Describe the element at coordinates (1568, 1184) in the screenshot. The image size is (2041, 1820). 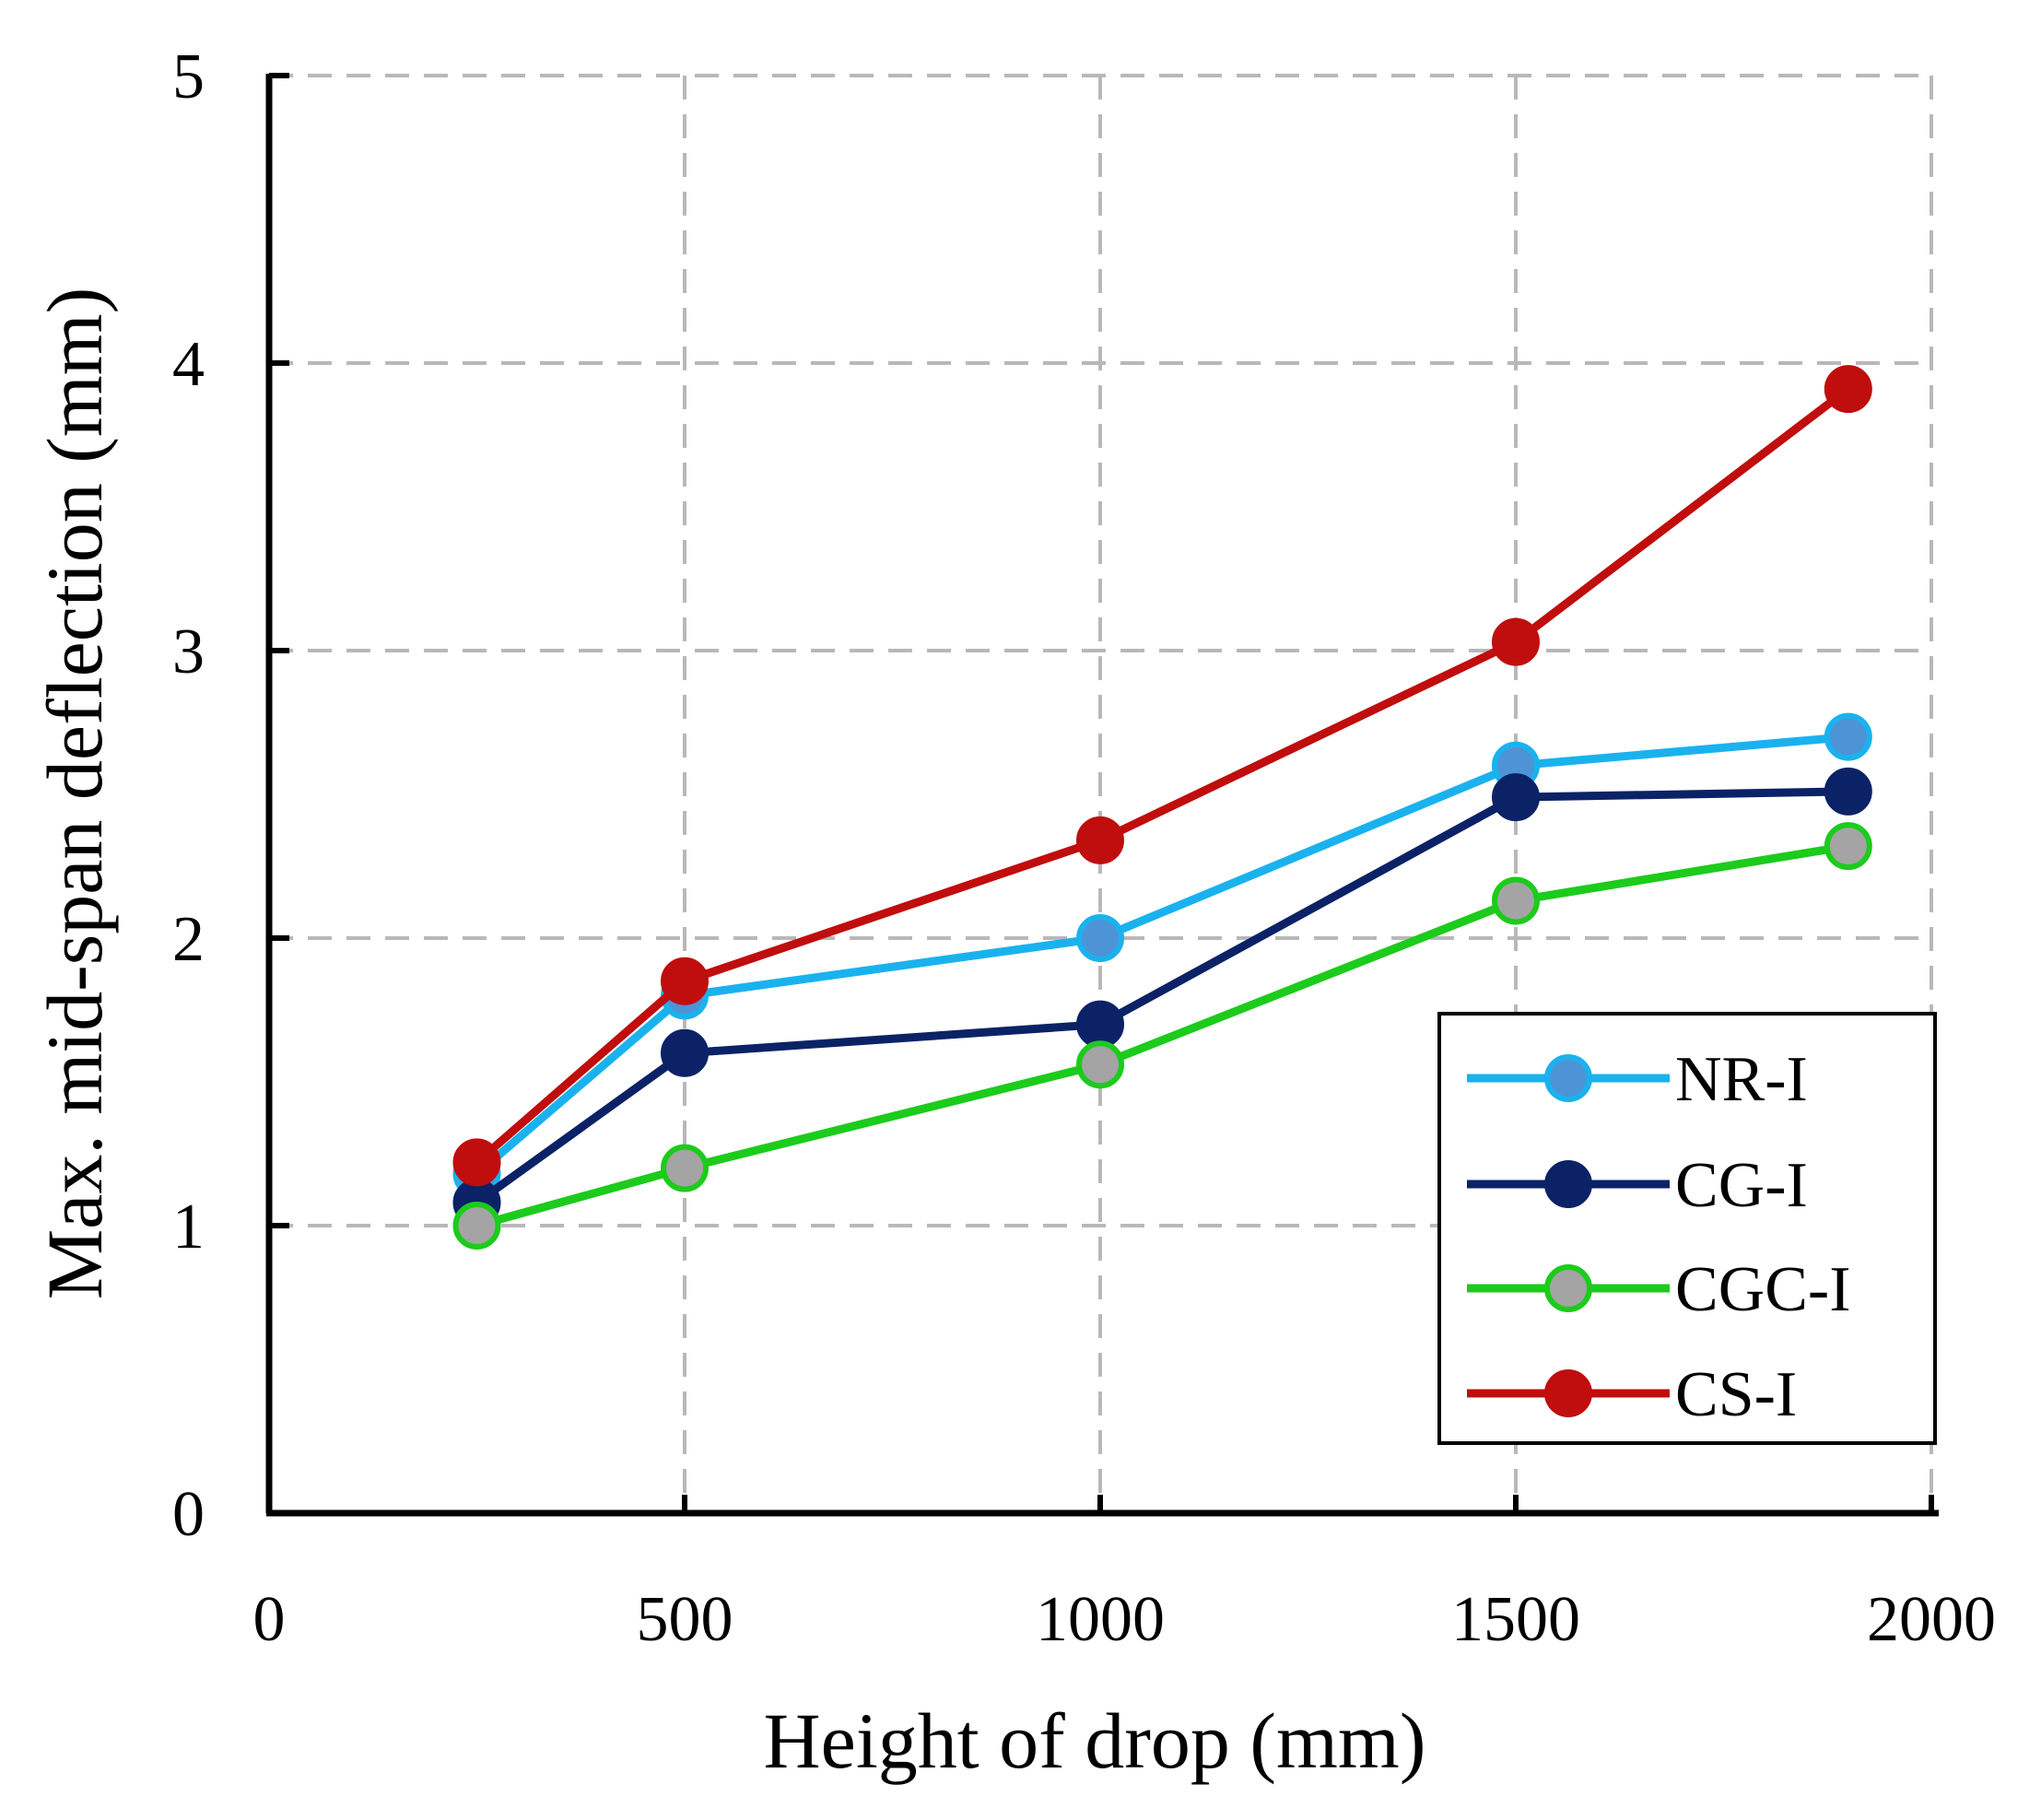
I see `legend-marker-cg-i` at that location.